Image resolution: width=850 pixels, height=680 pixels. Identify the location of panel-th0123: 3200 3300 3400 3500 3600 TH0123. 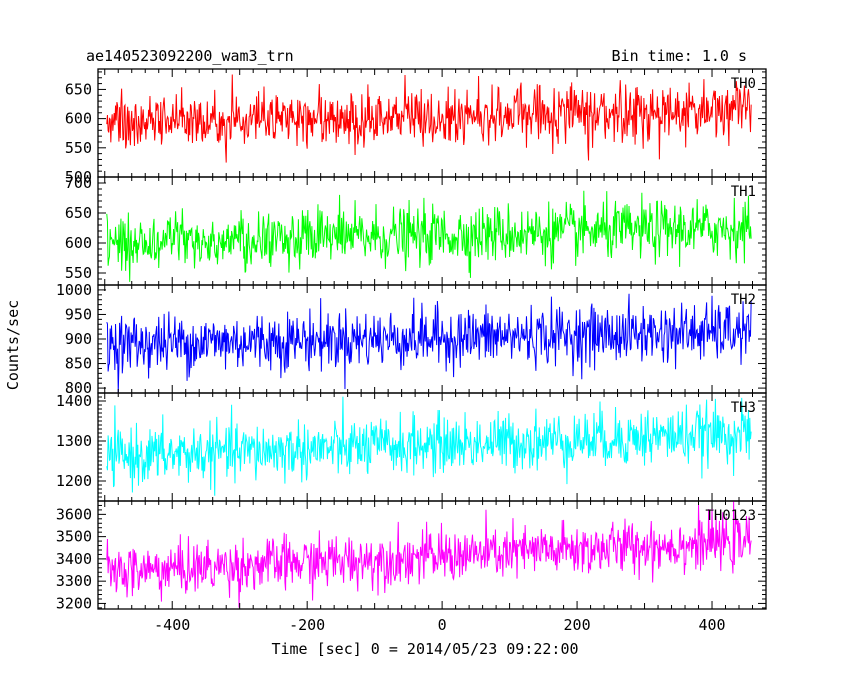
(411, 556).